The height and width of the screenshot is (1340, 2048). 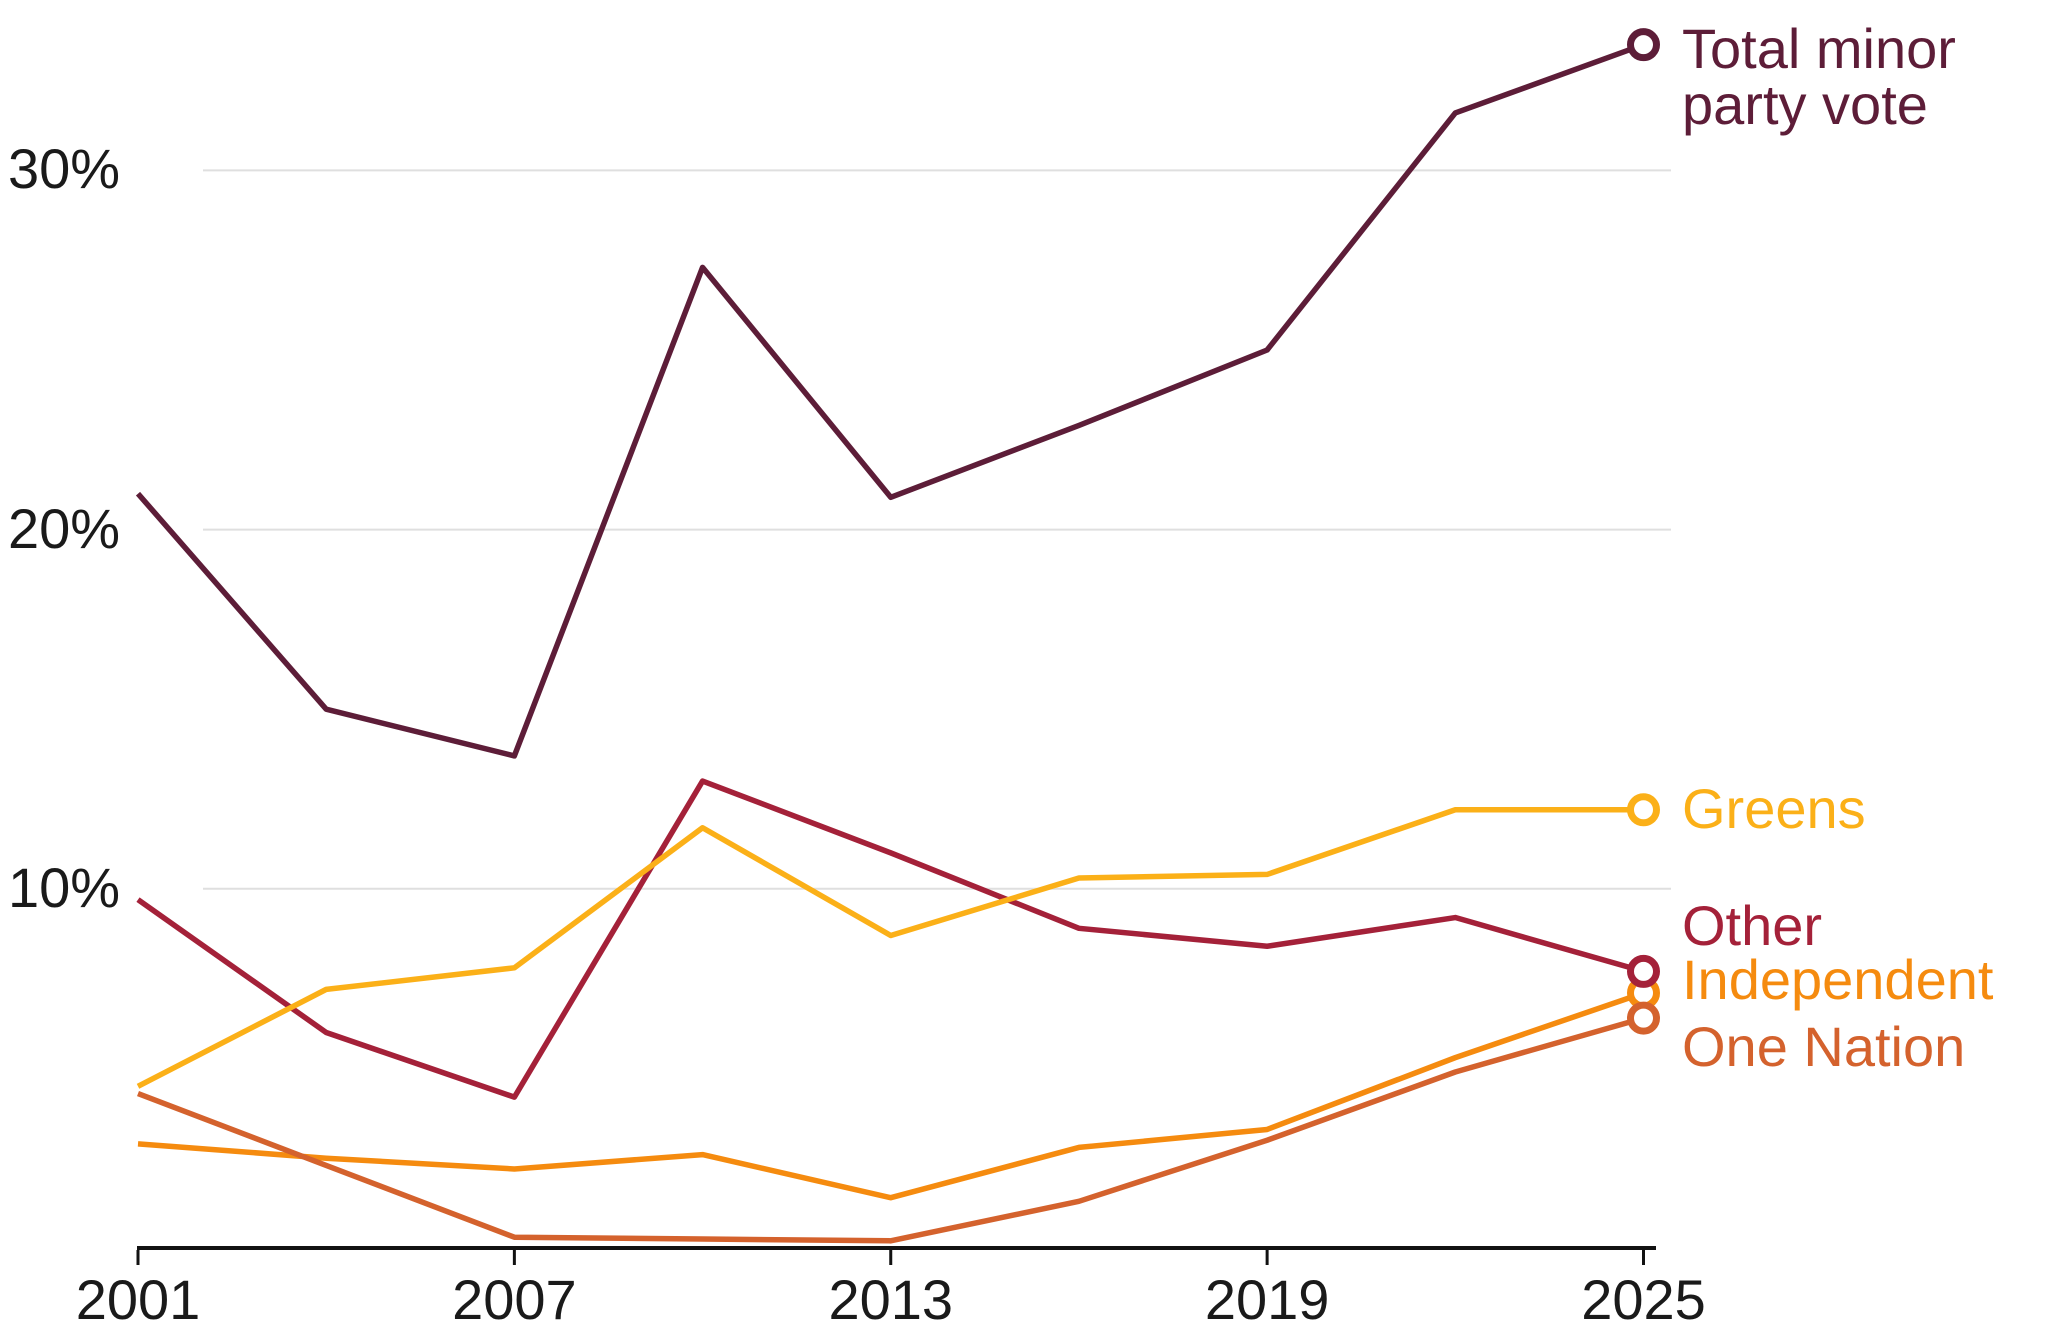 I want to click on series-label-line-total-minor-party-vote-0: Total minor, so click(x=1819, y=48).